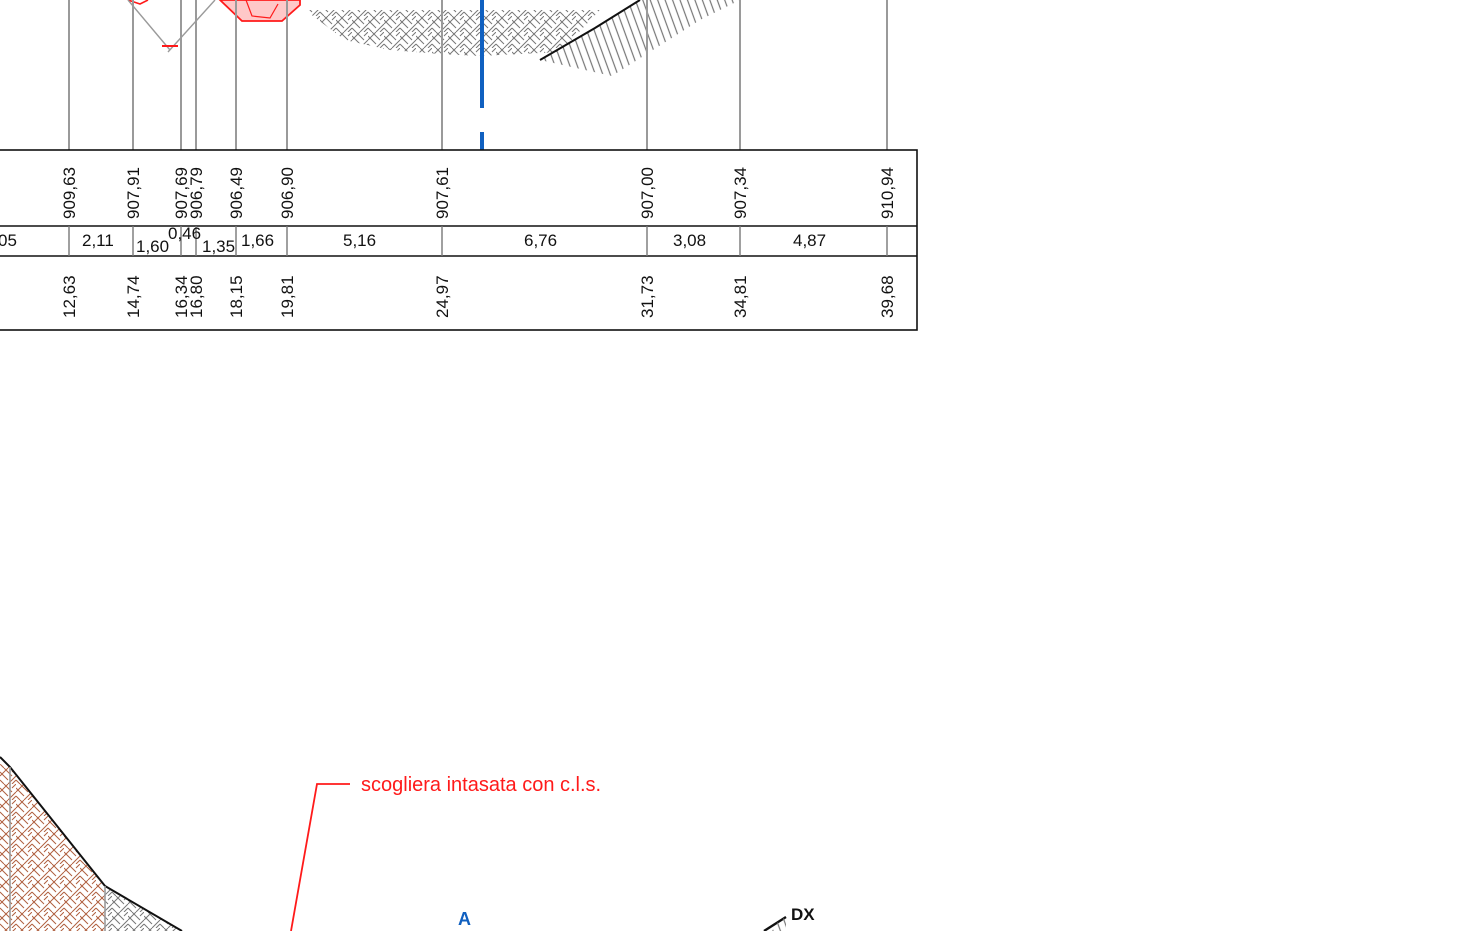 The height and width of the screenshot is (931, 1473). What do you see at coordinates (287, 296) in the screenshot?
I see `progressive-distance: 19,81` at bounding box center [287, 296].